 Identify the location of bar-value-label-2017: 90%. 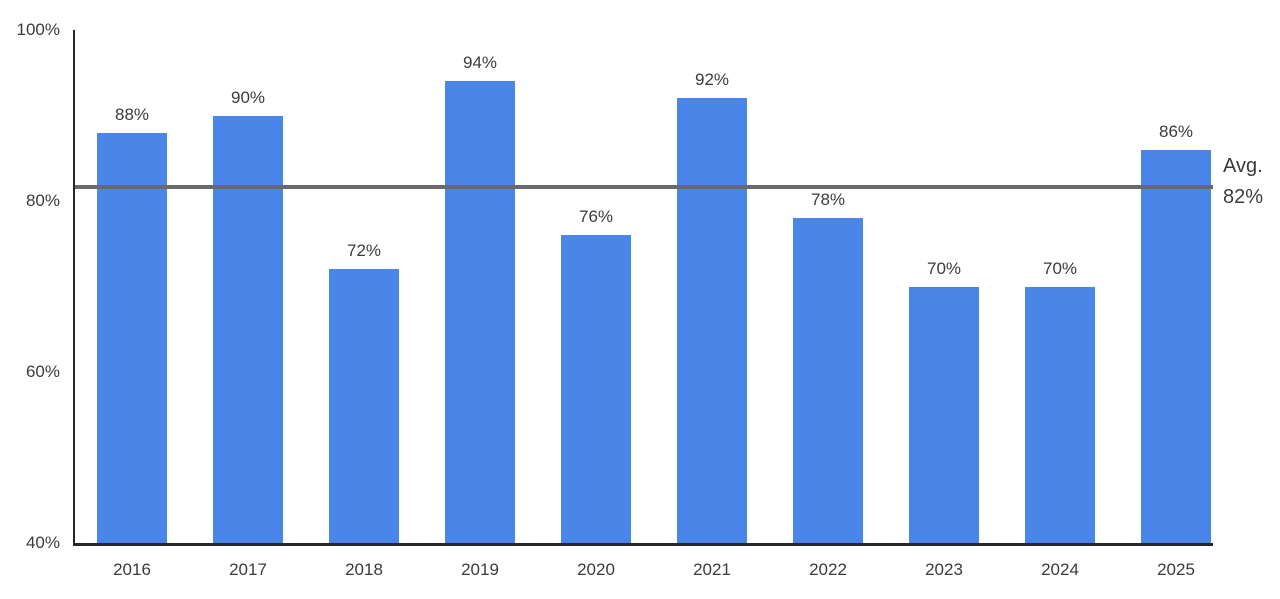
(248, 97).